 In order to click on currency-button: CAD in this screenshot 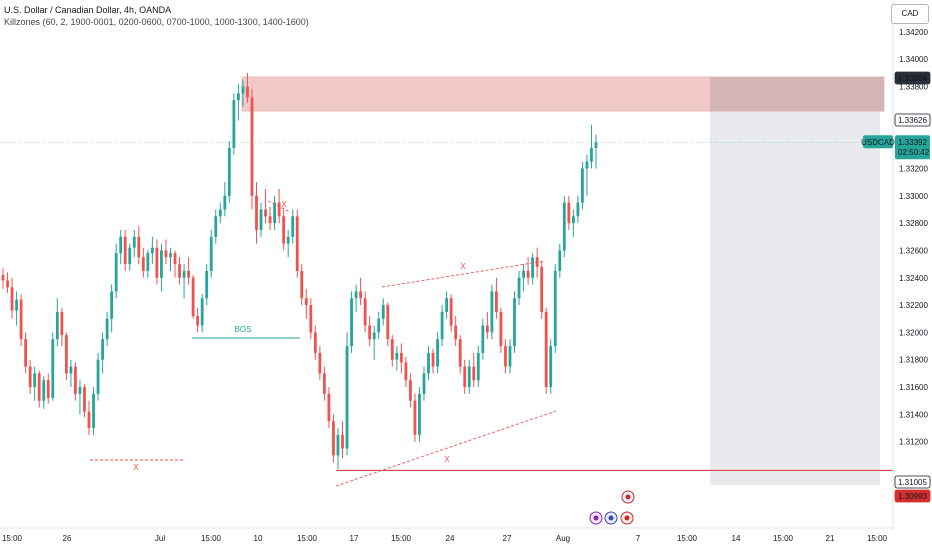, I will do `click(910, 14)`.